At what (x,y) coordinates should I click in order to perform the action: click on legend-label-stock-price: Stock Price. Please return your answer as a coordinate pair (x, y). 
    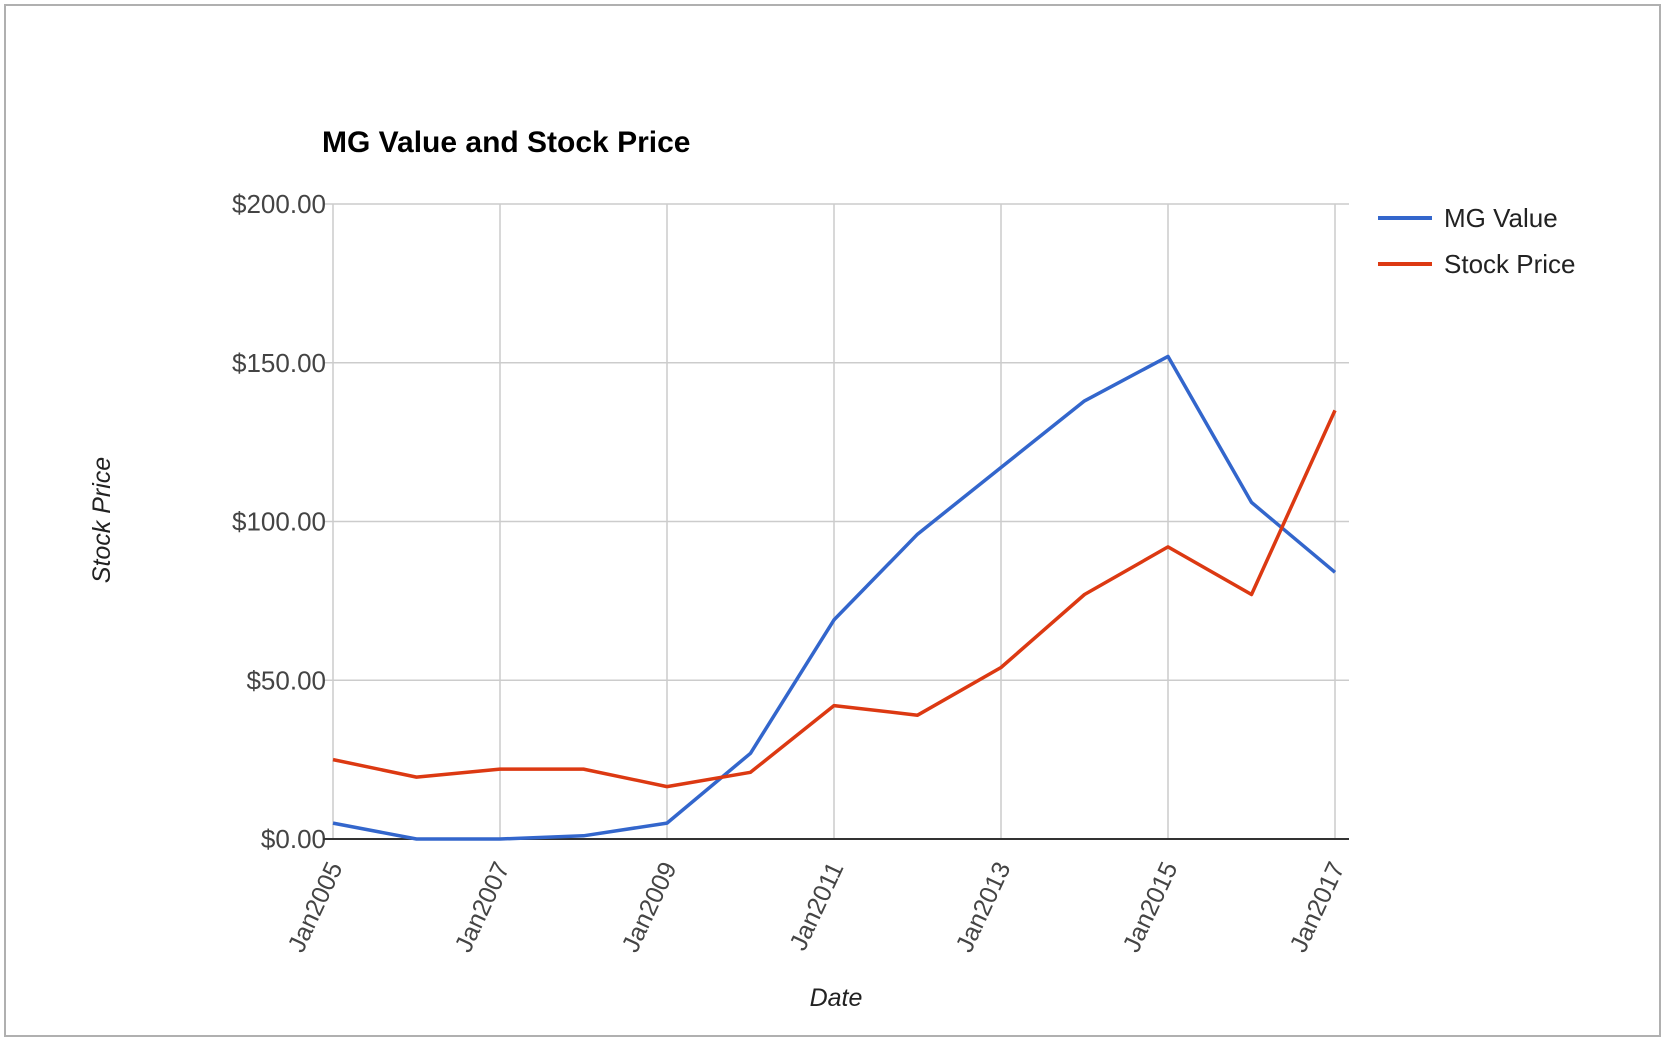
    Looking at the image, I should click on (1510, 264).